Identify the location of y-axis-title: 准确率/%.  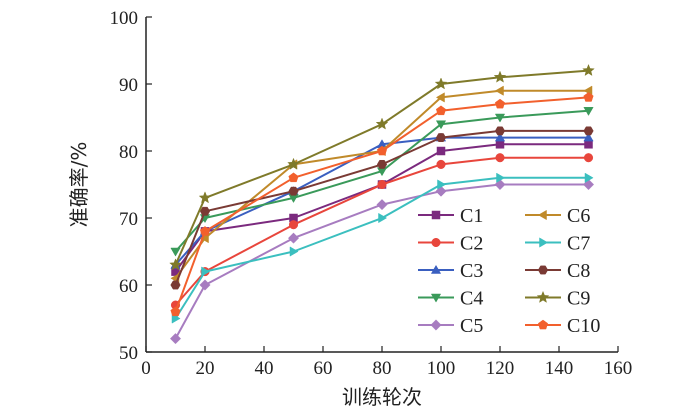
(79, 185).